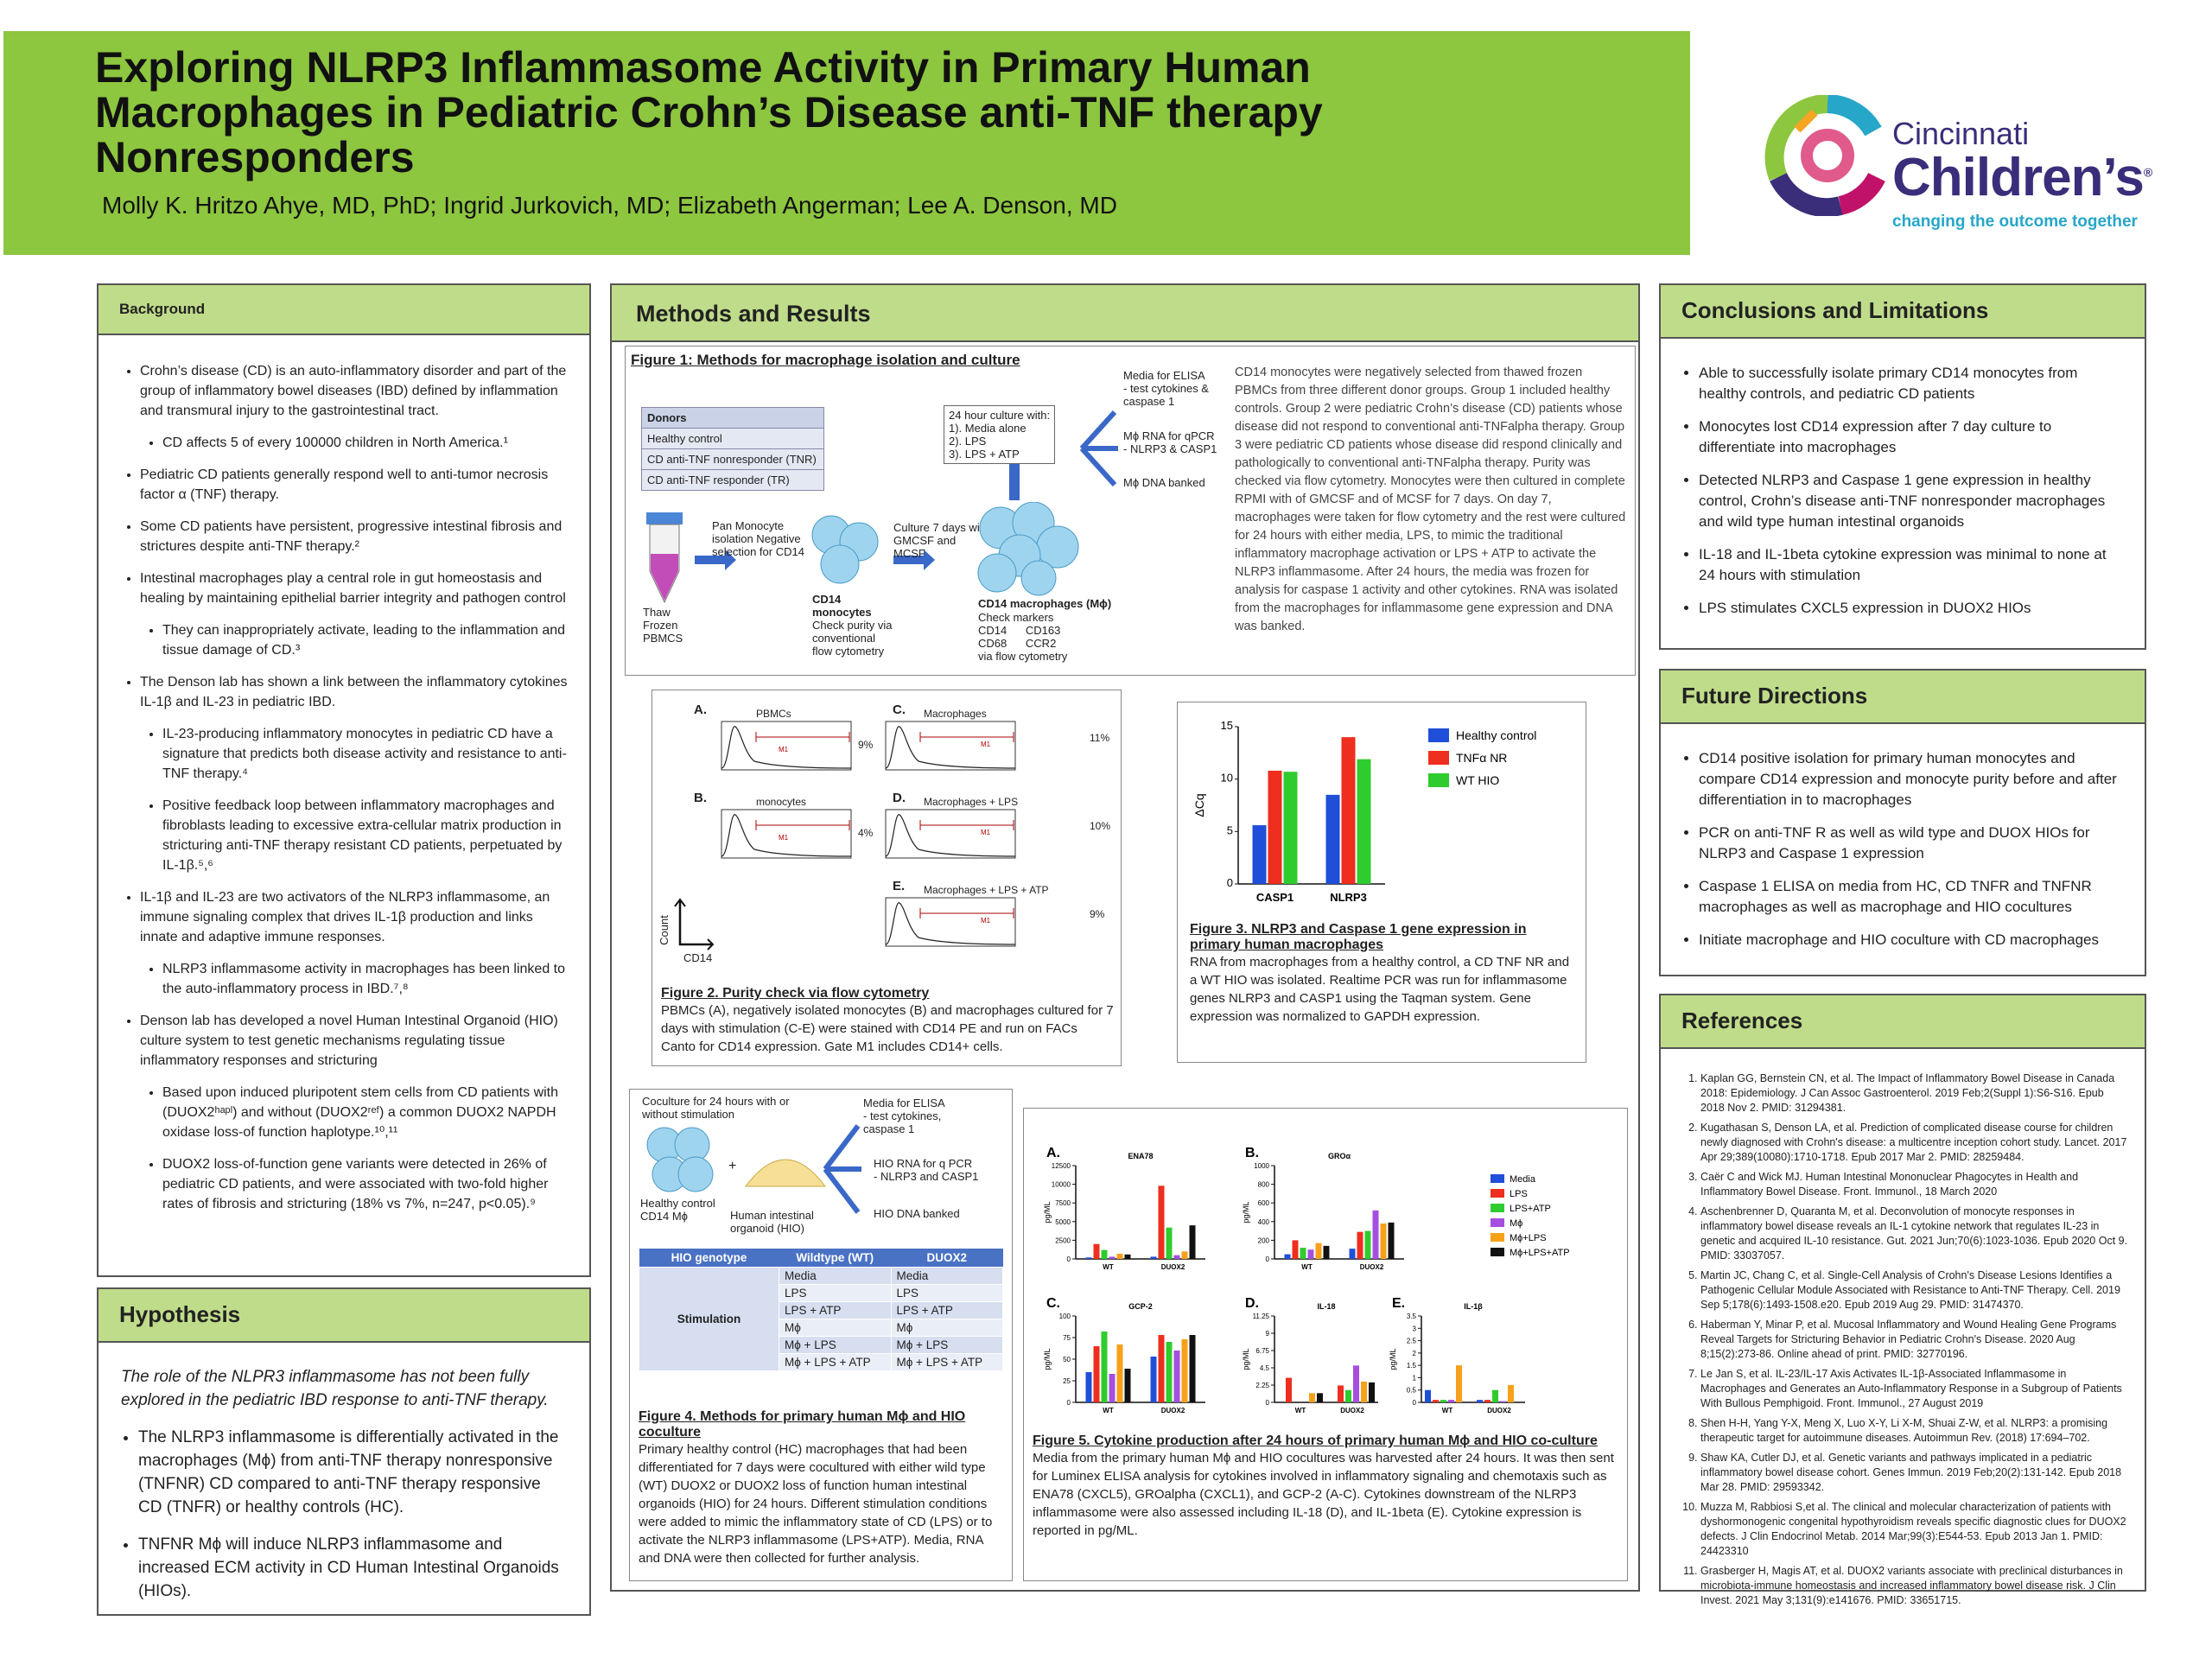 The width and height of the screenshot is (2212, 1659). I want to click on panel-name: monocytes, so click(781, 802).